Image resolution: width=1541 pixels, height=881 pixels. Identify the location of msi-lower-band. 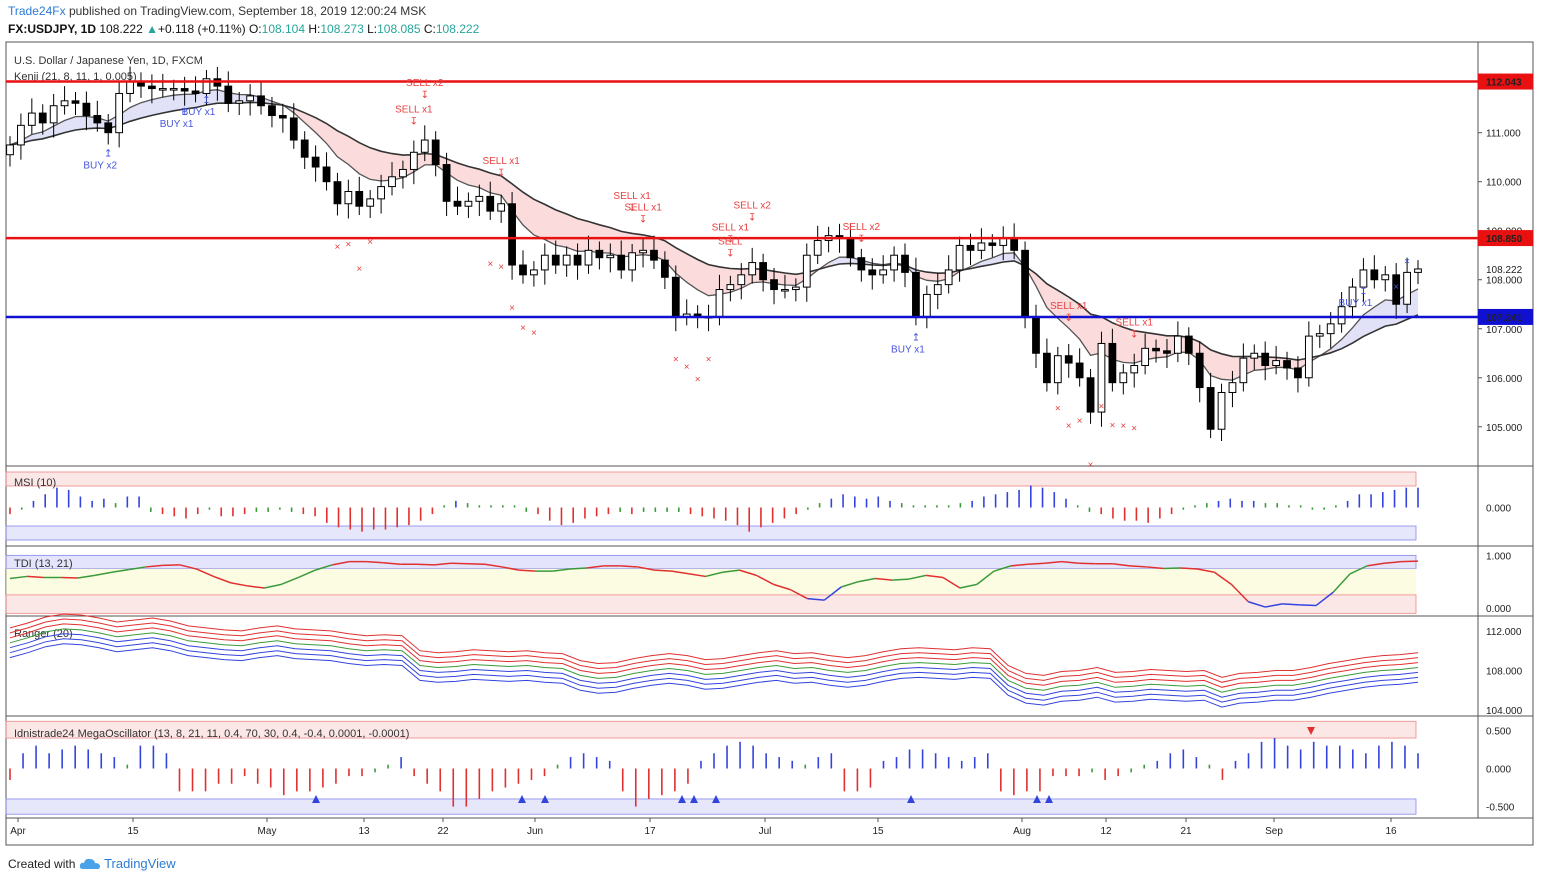
(711, 533).